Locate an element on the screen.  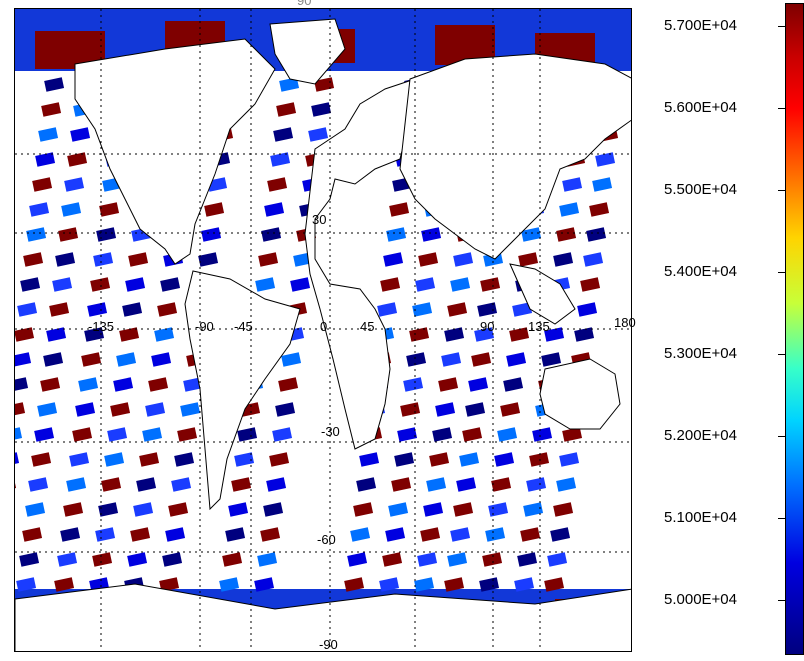
colorbar-tick-label: 5.400E+04 is located at coordinates (700, 271).